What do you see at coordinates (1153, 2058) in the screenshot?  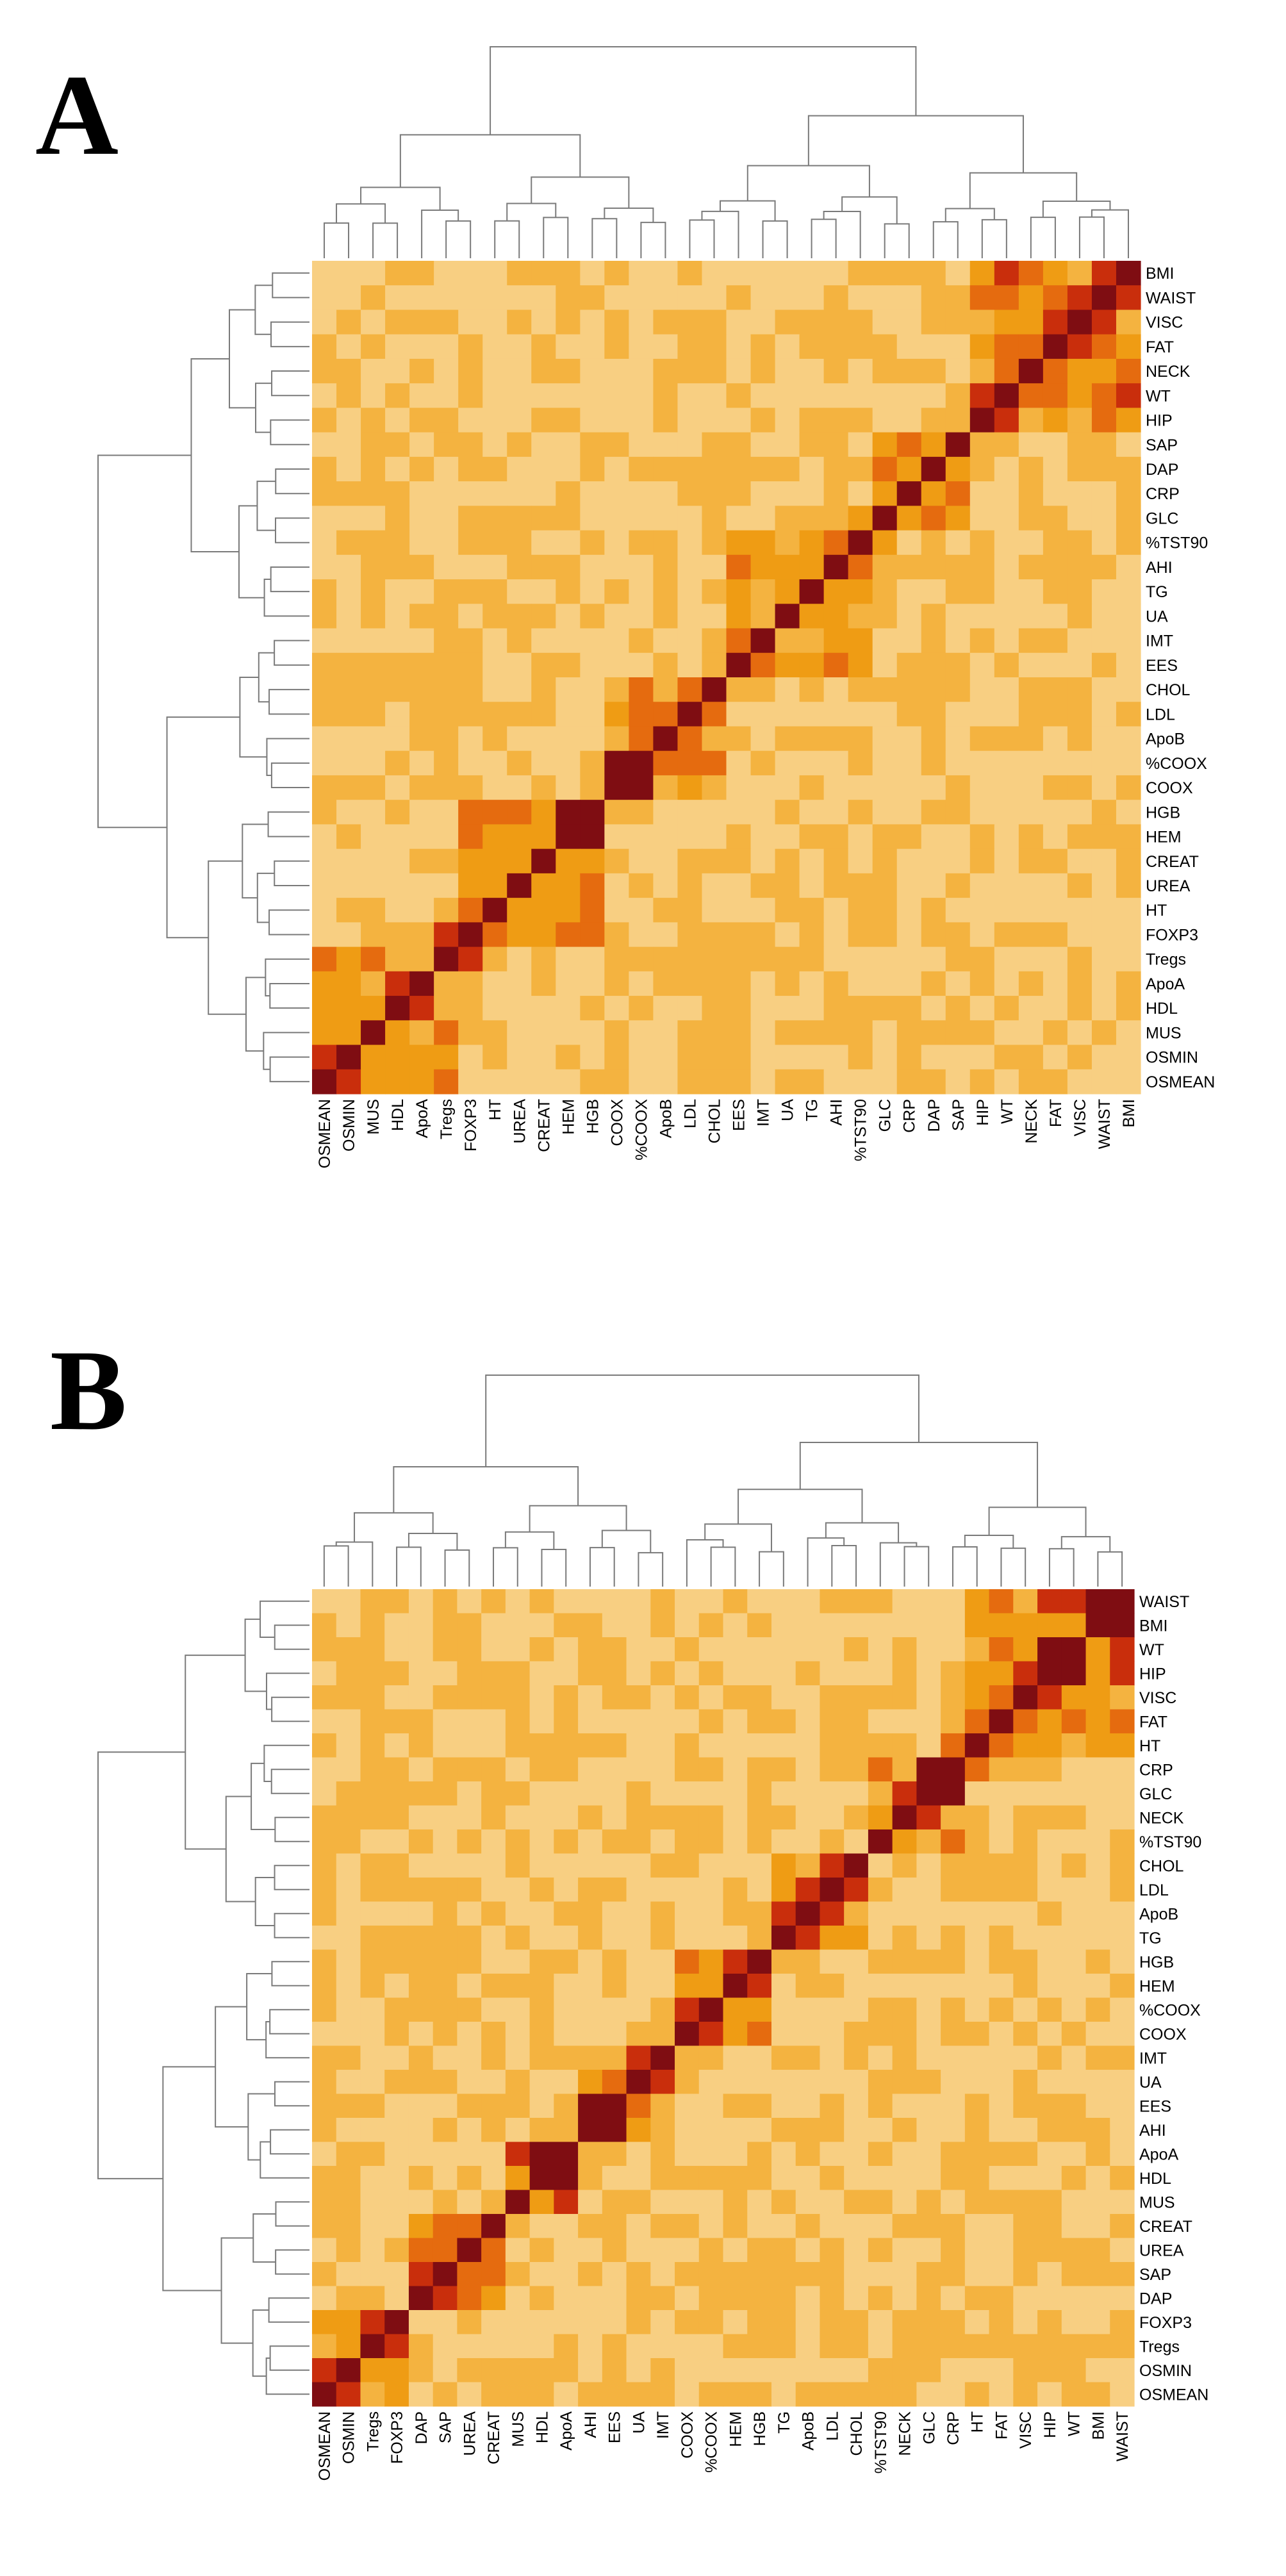 I see `row-label: IMT` at bounding box center [1153, 2058].